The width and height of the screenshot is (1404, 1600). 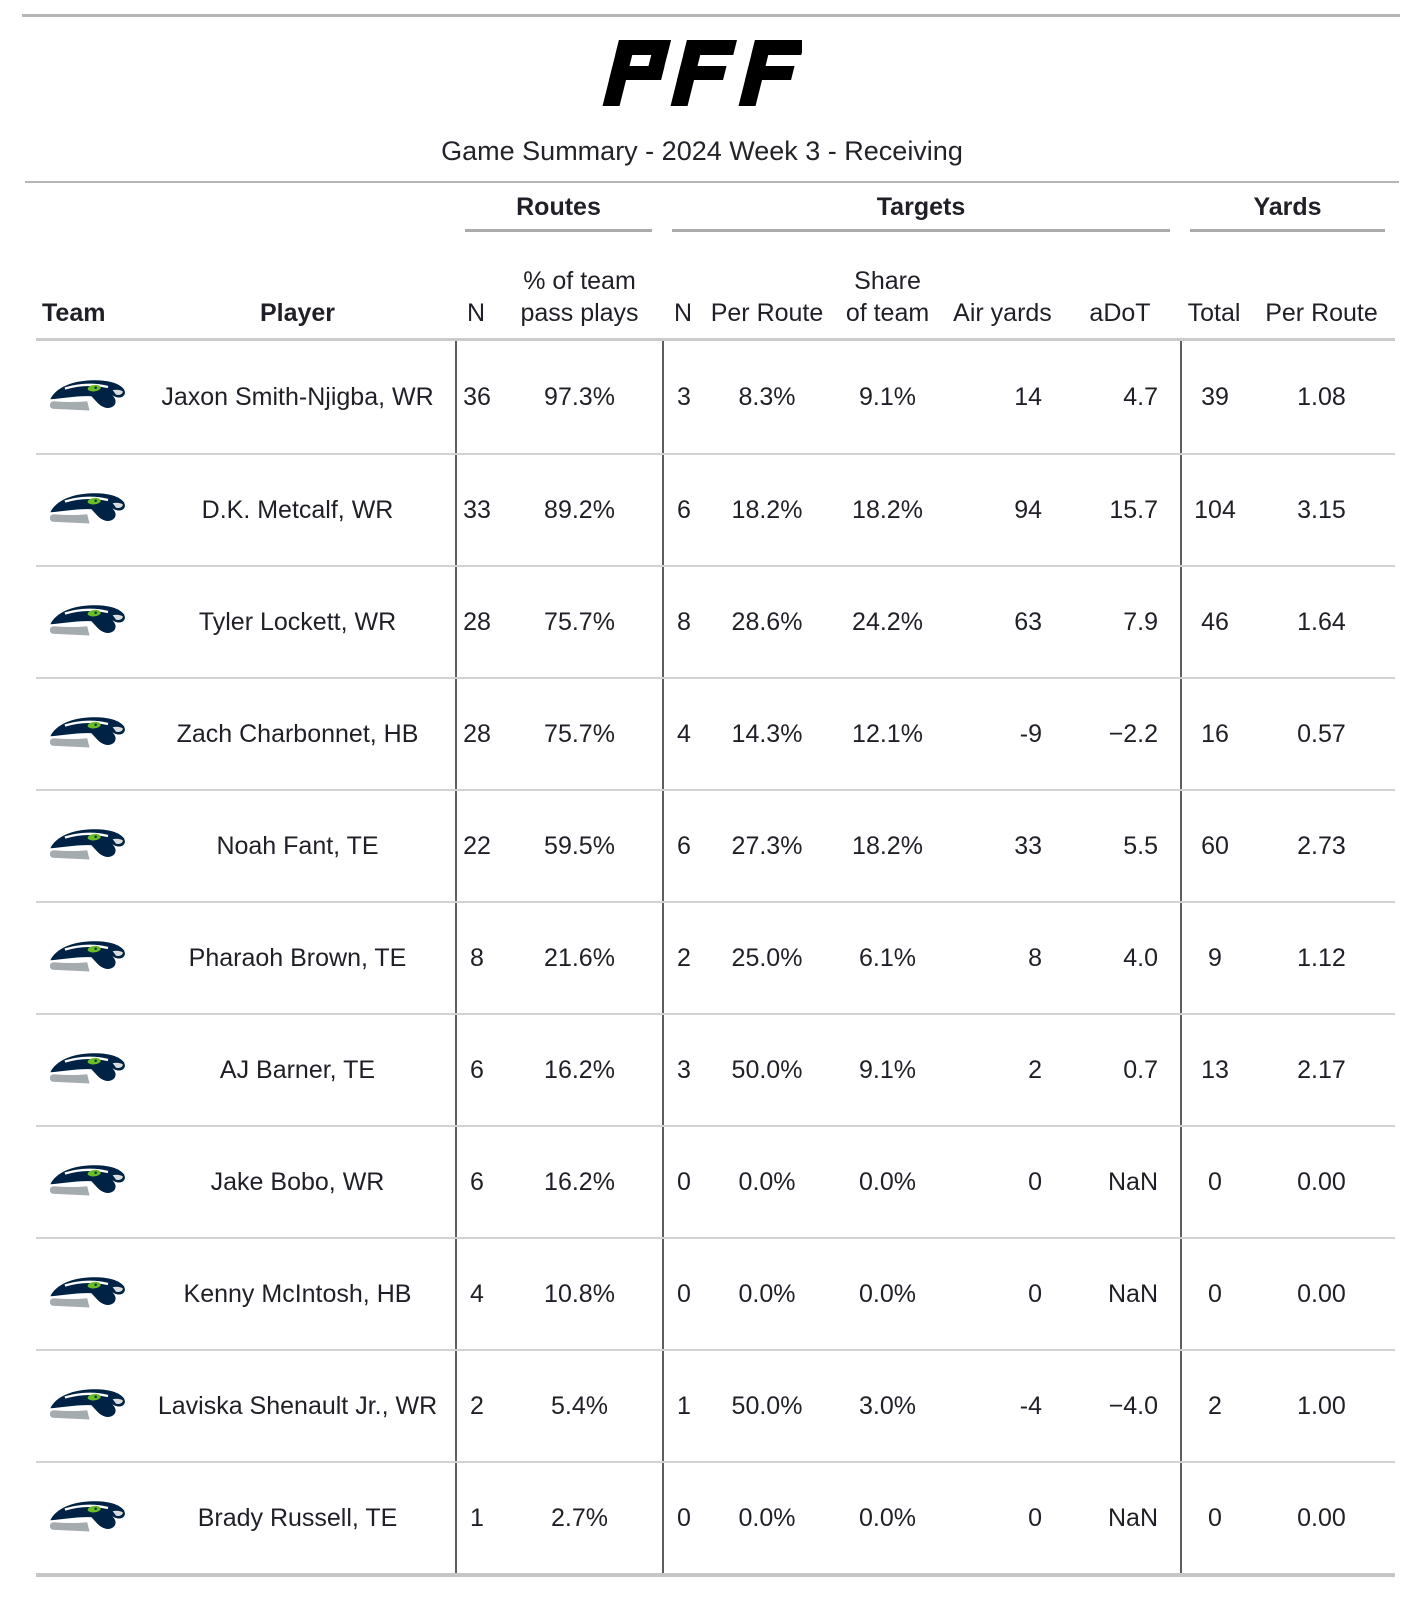 What do you see at coordinates (683, 312) in the screenshot?
I see `column-header-targets-n: N` at bounding box center [683, 312].